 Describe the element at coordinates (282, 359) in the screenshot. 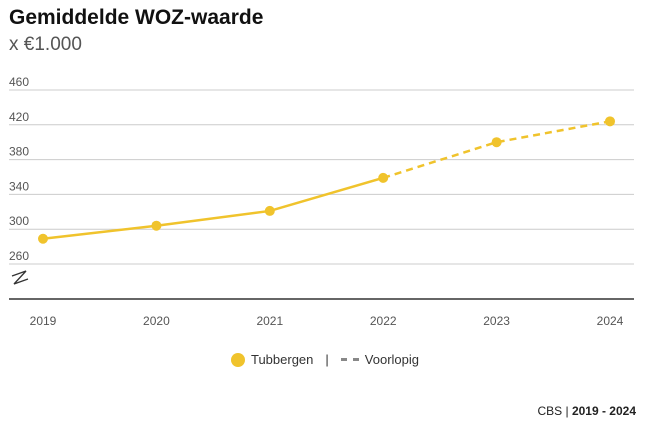

I see `legend-series-label: Tubbergen` at that location.